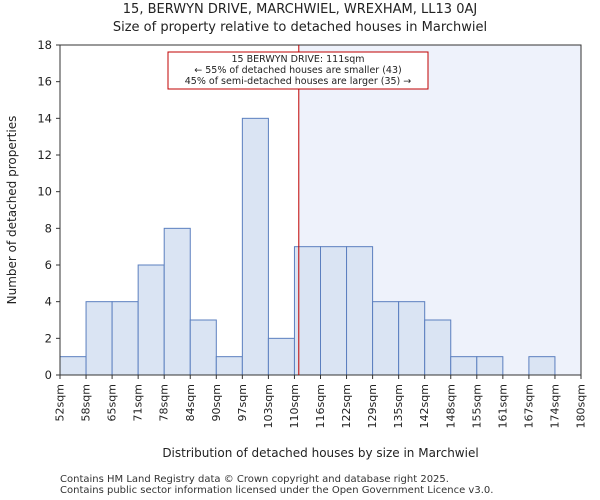  What do you see at coordinates (438, 347) in the screenshot?
I see `bar-142sqm` at bounding box center [438, 347].